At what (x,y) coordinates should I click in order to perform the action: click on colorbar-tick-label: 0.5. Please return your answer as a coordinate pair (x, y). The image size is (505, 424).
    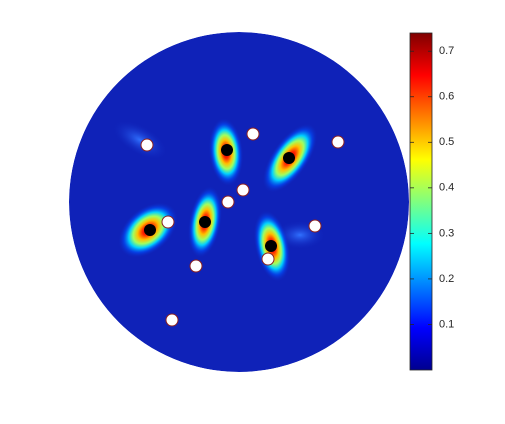
    Looking at the image, I should click on (446, 142).